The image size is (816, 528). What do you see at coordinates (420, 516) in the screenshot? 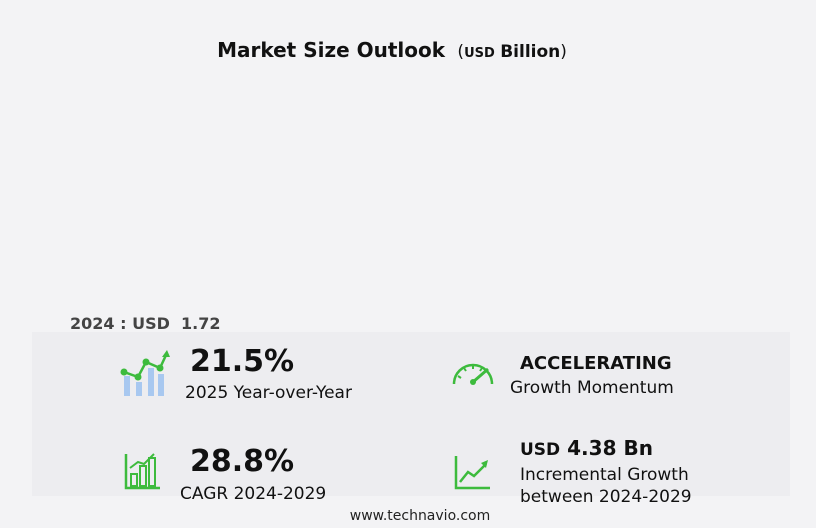
I see `footer-url: www.technavio.com` at bounding box center [420, 516].